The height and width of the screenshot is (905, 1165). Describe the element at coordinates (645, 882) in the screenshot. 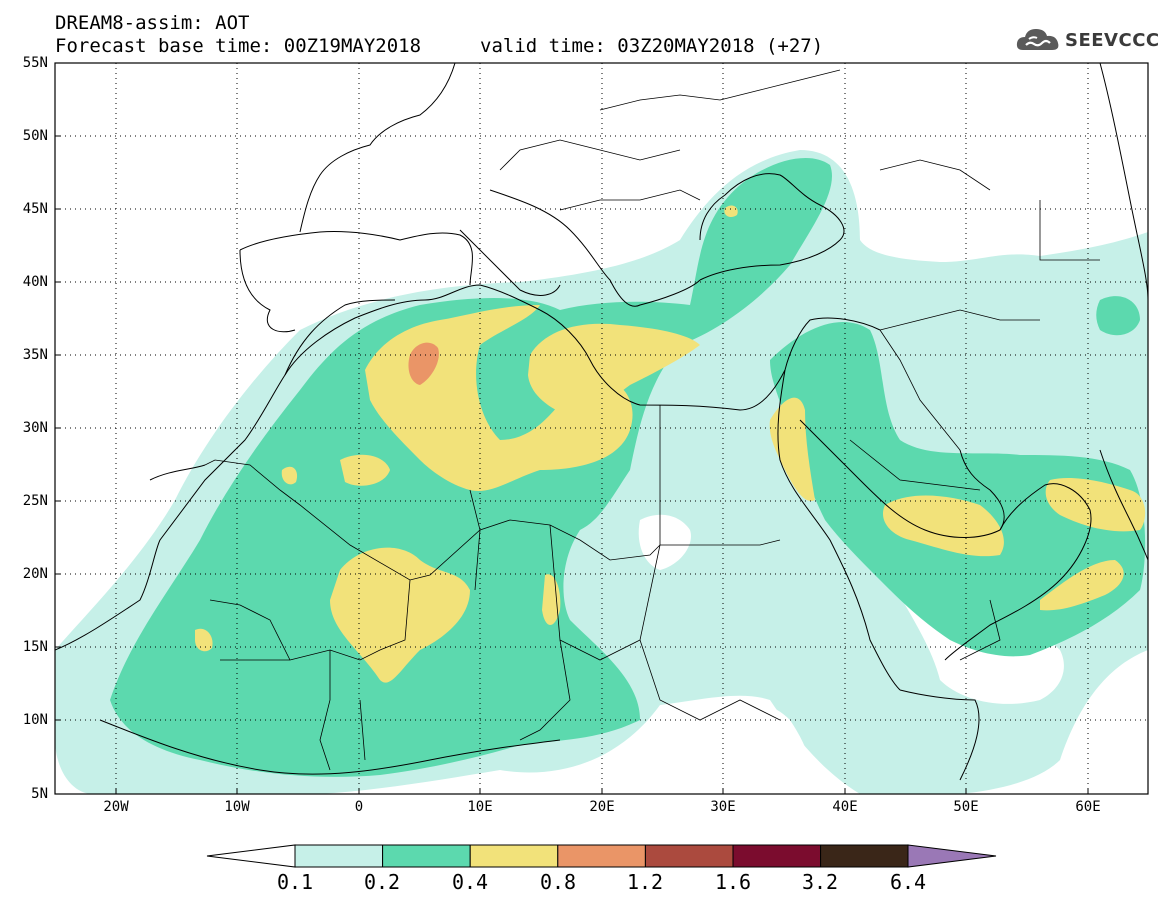

I see `colorbar-label: 1.2` at that location.